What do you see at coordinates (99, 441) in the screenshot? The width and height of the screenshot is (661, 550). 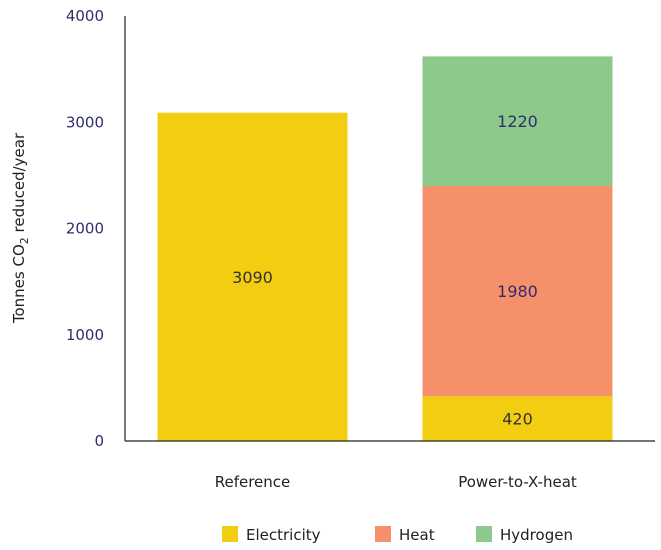 I see `y-tick-label: 0` at bounding box center [99, 441].